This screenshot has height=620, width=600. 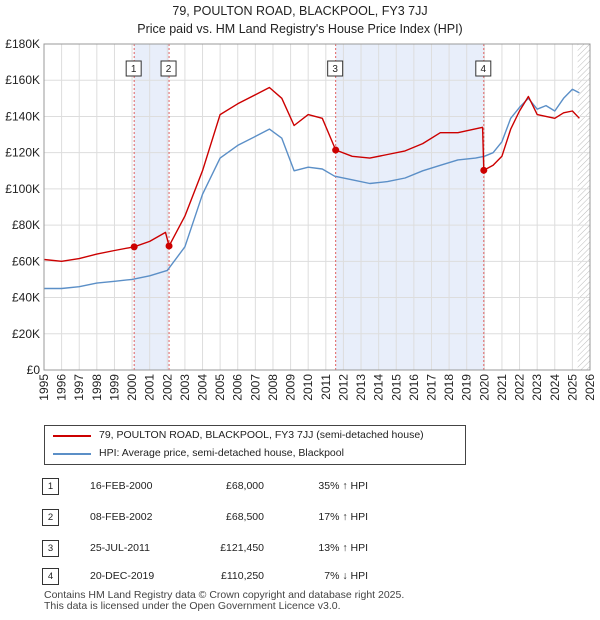 What do you see at coordinates (343, 387) in the screenshot?
I see `x-tick-label: 2012` at bounding box center [343, 387].